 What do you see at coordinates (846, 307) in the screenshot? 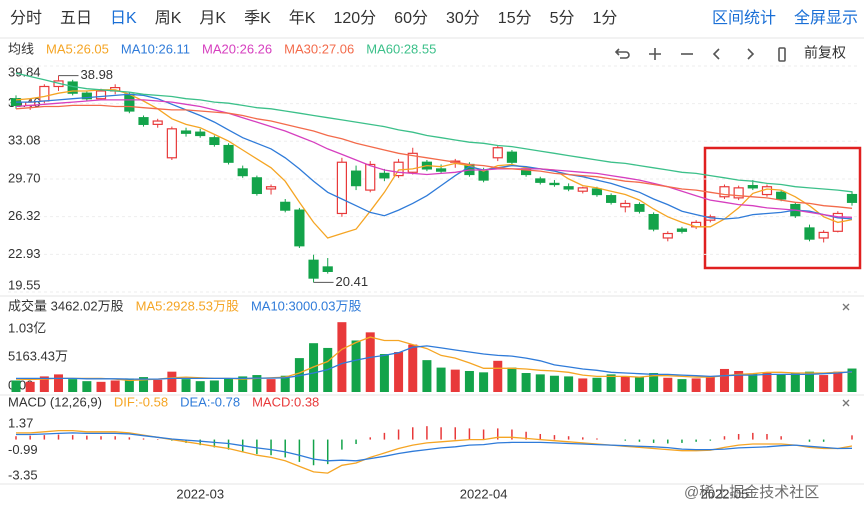
I see `close-volume` at bounding box center [846, 307].